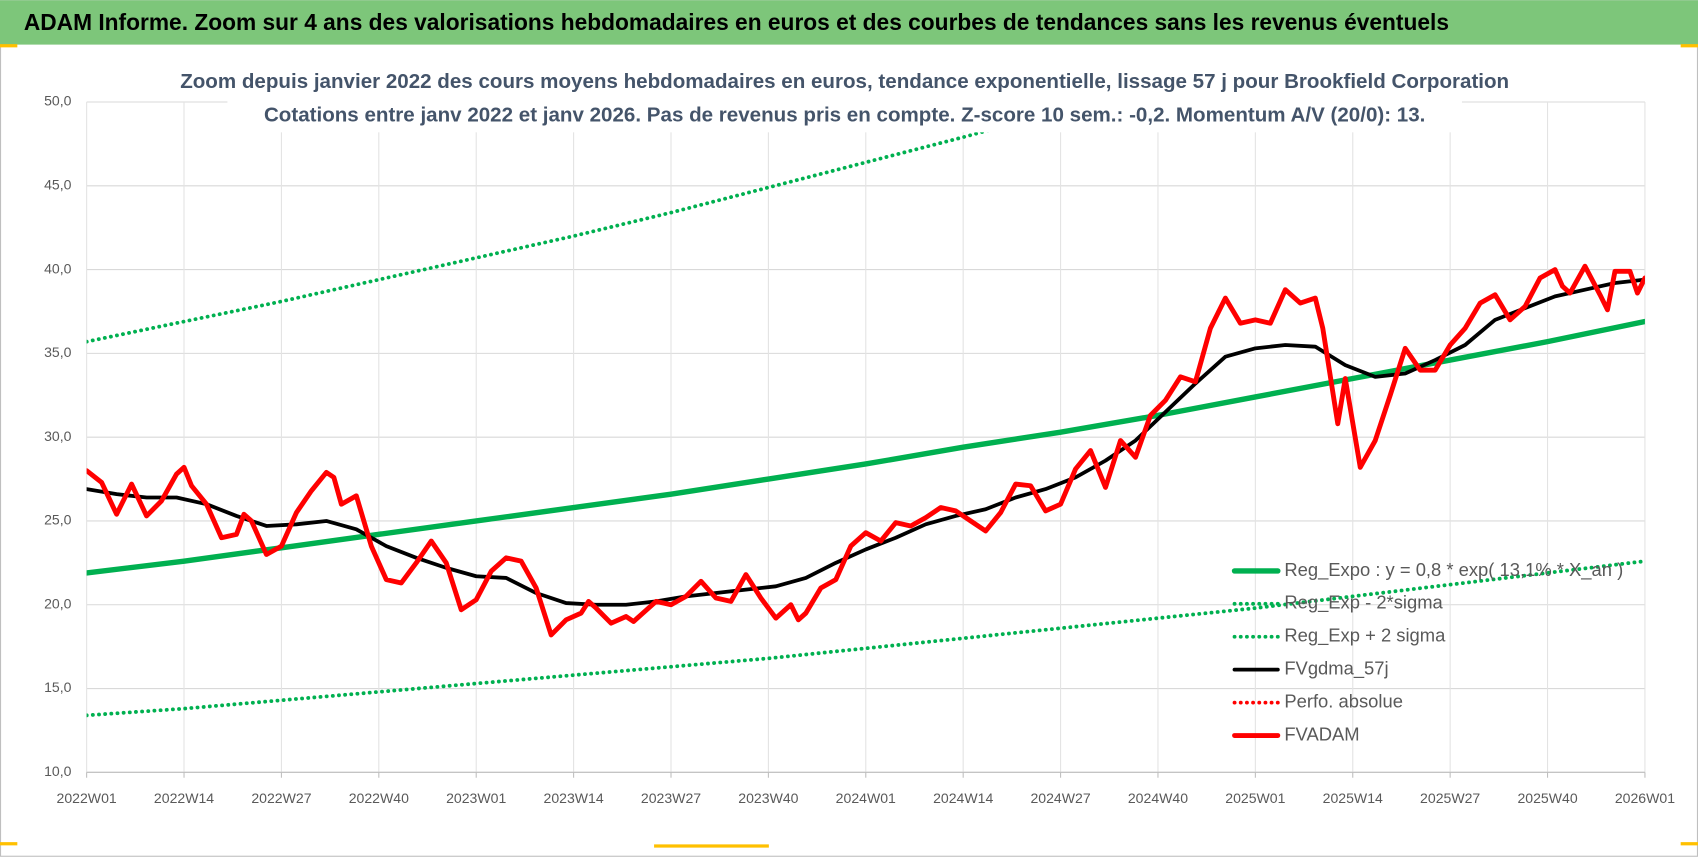  I want to click on header-bar, so click(849, 22).